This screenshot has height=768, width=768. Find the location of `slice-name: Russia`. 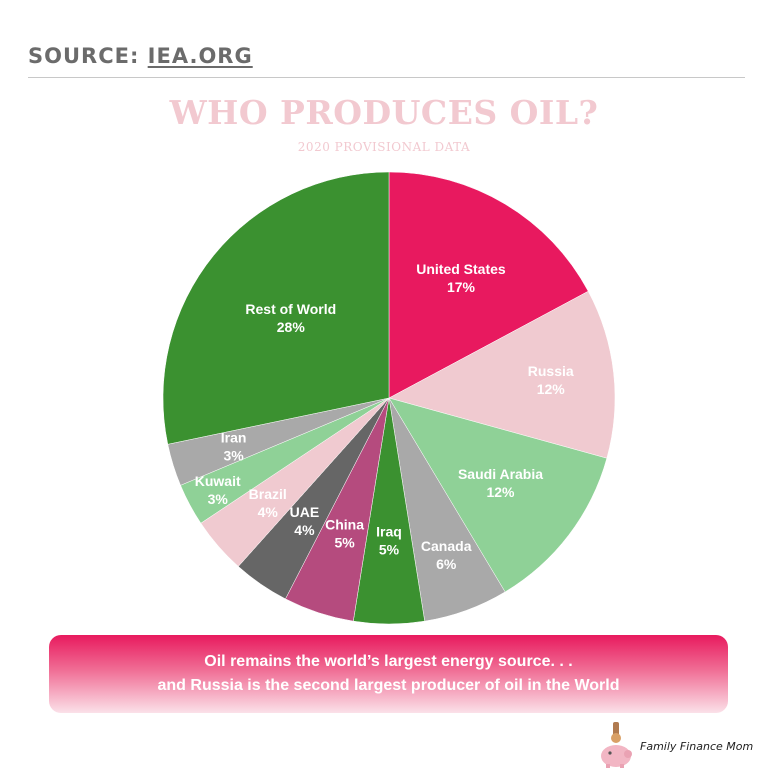

slice-name: Russia is located at coordinates (551, 371).